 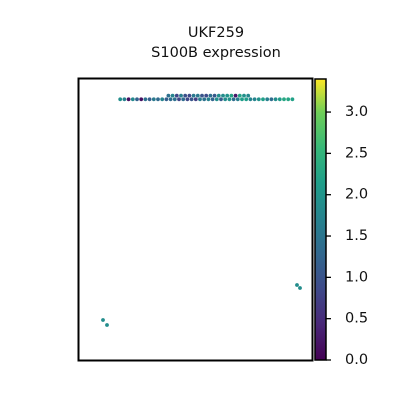 I want to click on colorbar-tick-label: 3.0, so click(x=356, y=112).